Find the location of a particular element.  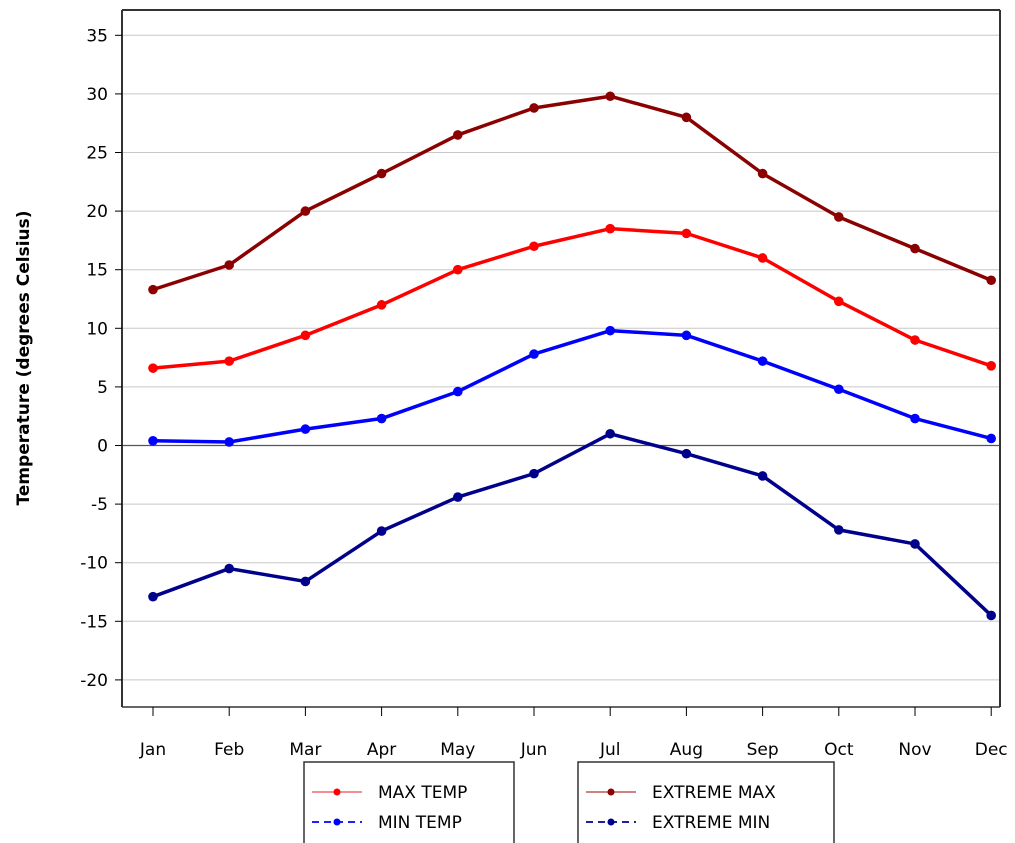

x-tick-label: Jul is located at coordinates (610, 750).